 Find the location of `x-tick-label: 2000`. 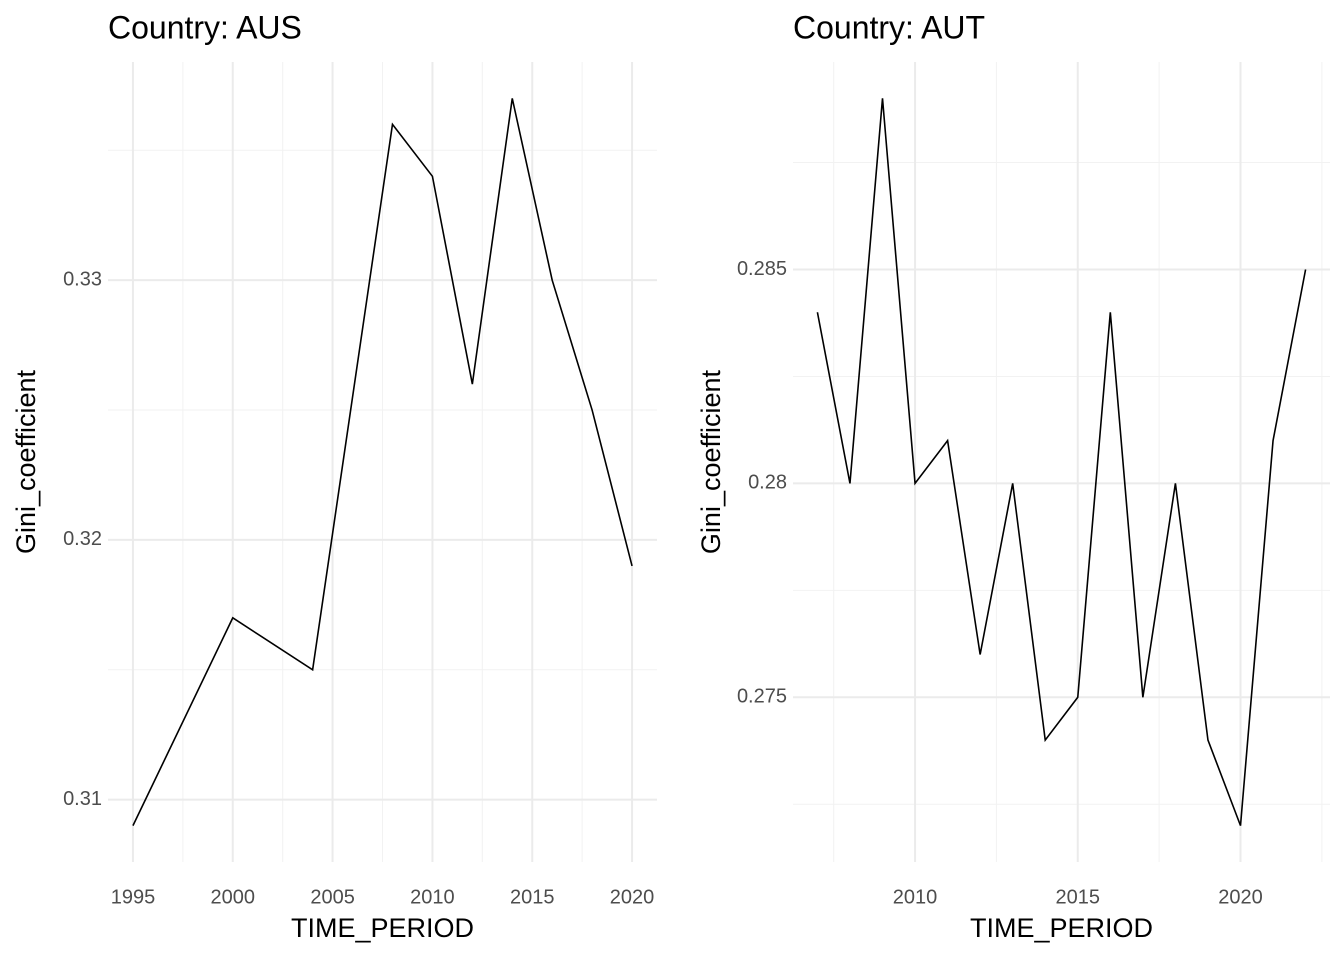

x-tick-label: 2000 is located at coordinates (233, 897).